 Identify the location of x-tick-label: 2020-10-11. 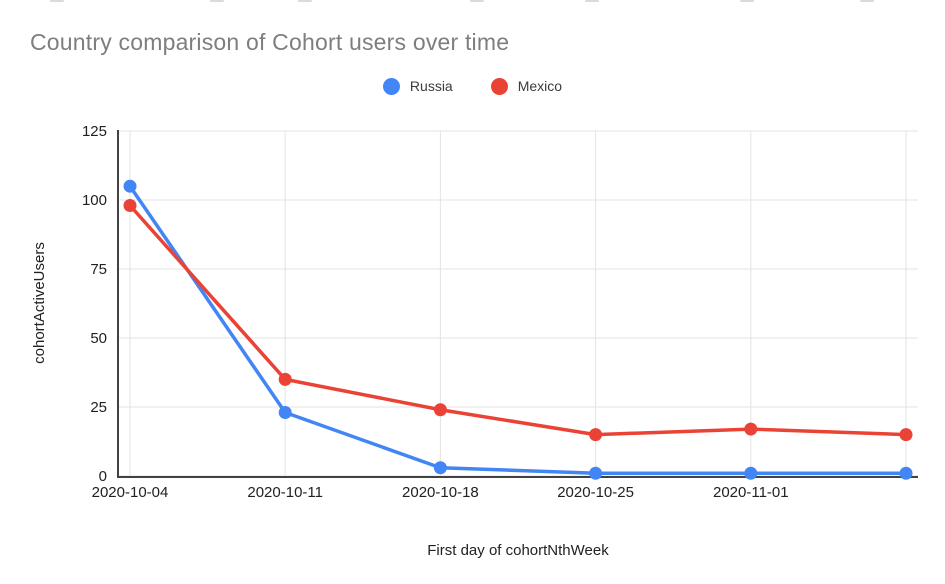
(285, 492).